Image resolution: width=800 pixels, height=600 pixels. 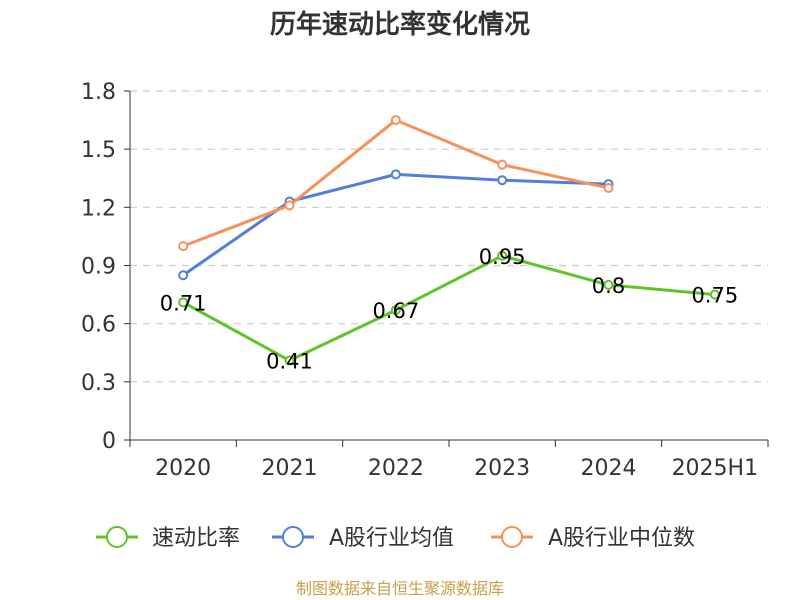 What do you see at coordinates (609, 468) in the screenshot?
I see `x-tick-label: 2024` at bounding box center [609, 468].